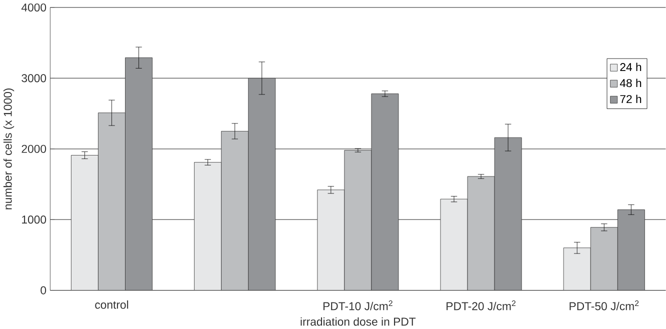 This screenshot has width=666, height=329. Describe the element at coordinates (111, 304) in the screenshot. I see `x-tick-label: control` at that location.